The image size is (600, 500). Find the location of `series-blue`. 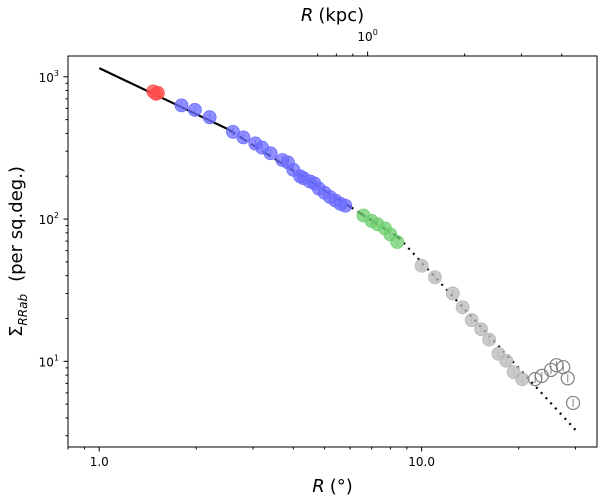

series-blue is located at coordinates (263, 155).